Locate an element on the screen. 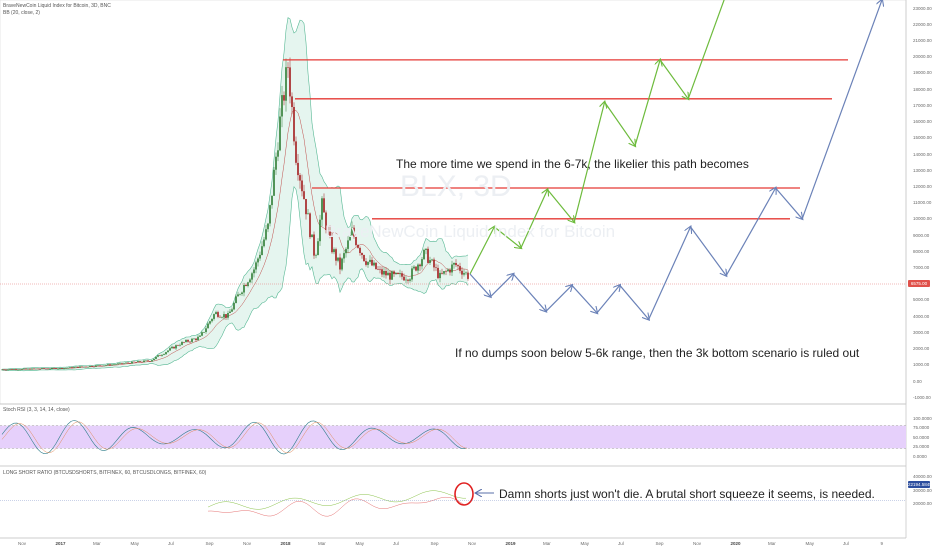  price-tick-label: 22000.00 is located at coordinates (922, 24).